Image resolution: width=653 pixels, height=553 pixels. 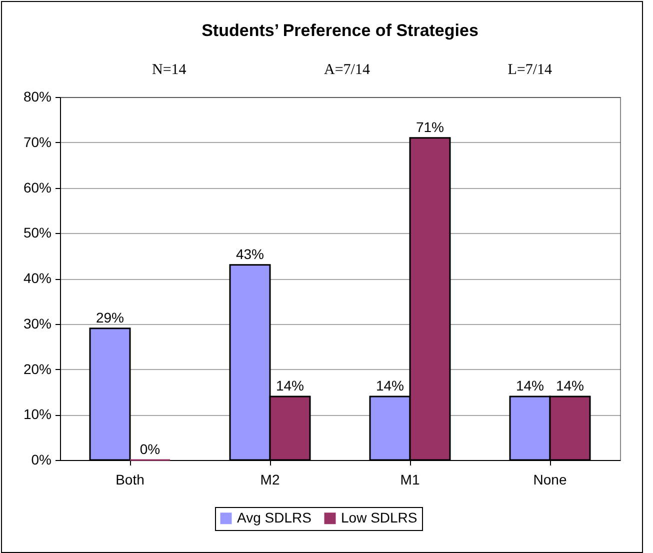 I want to click on y-tick-label: 60%, so click(x=37, y=187).